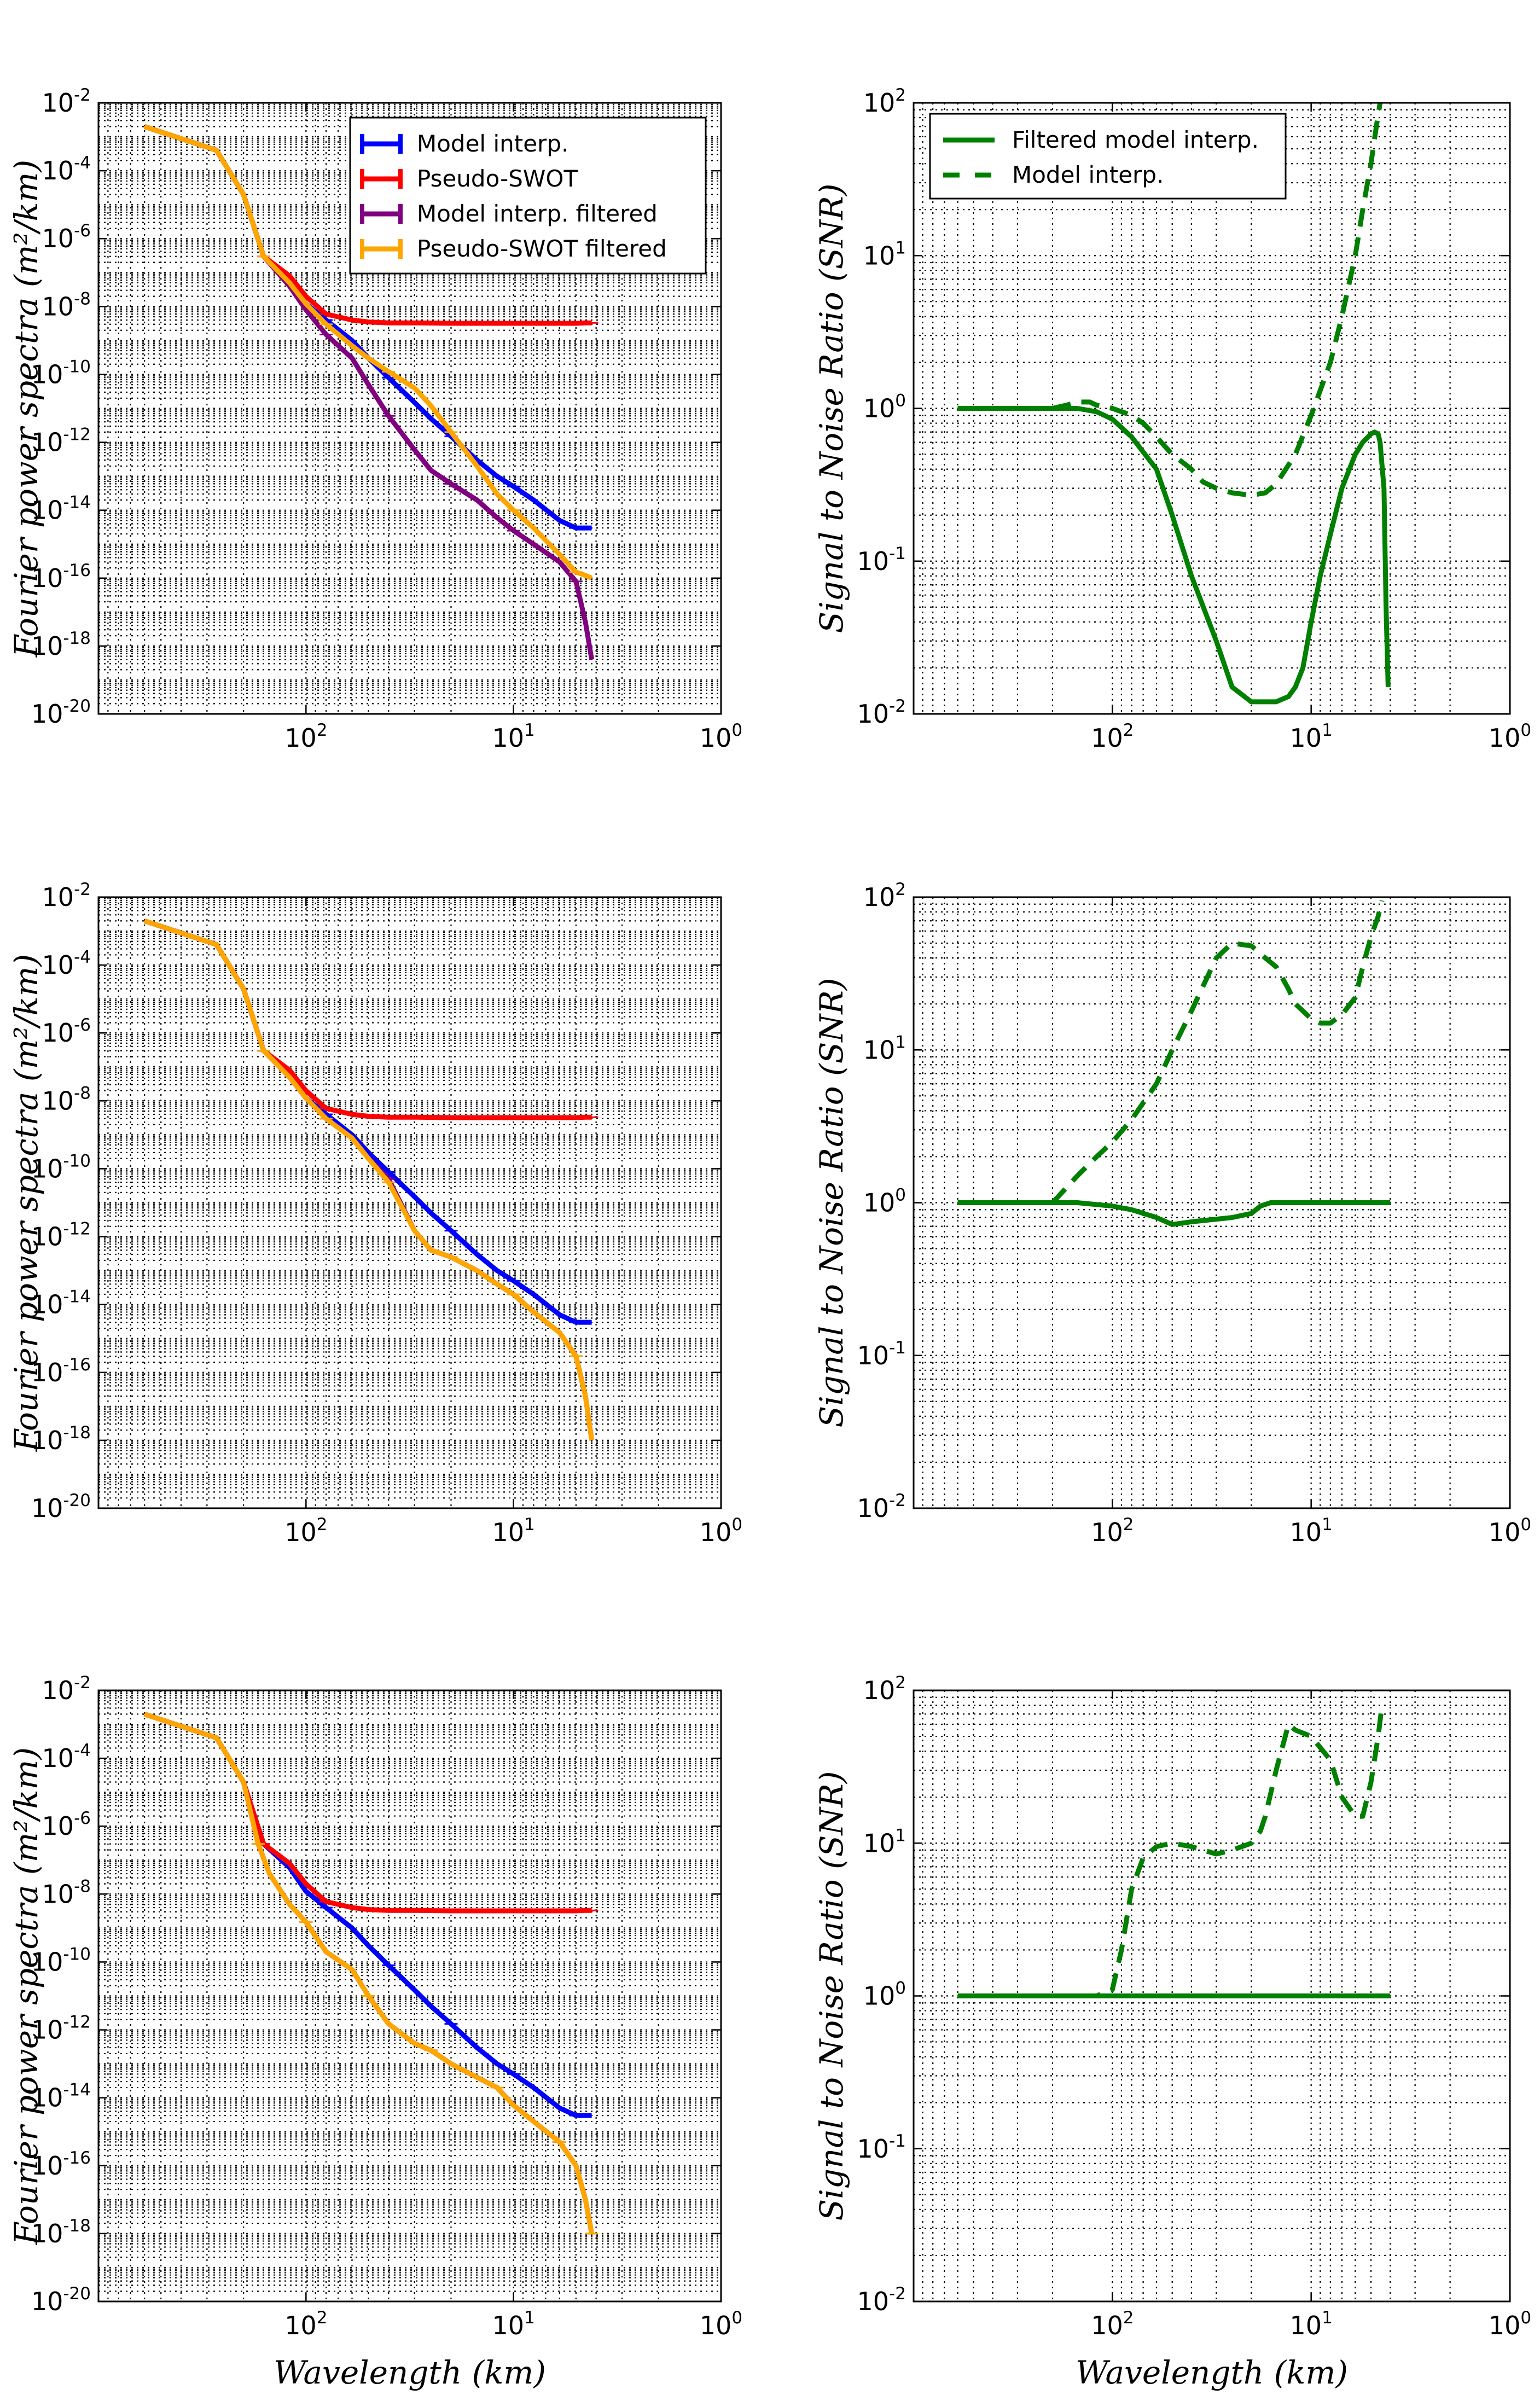 The image size is (1540, 2395). I want to click on legend-label: Pseudo-SWOT, so click(497, 178).